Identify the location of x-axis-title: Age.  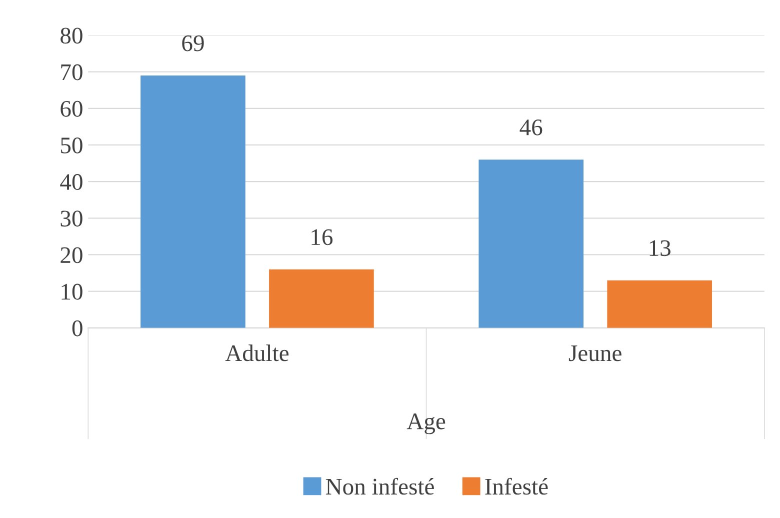
(426, 424).